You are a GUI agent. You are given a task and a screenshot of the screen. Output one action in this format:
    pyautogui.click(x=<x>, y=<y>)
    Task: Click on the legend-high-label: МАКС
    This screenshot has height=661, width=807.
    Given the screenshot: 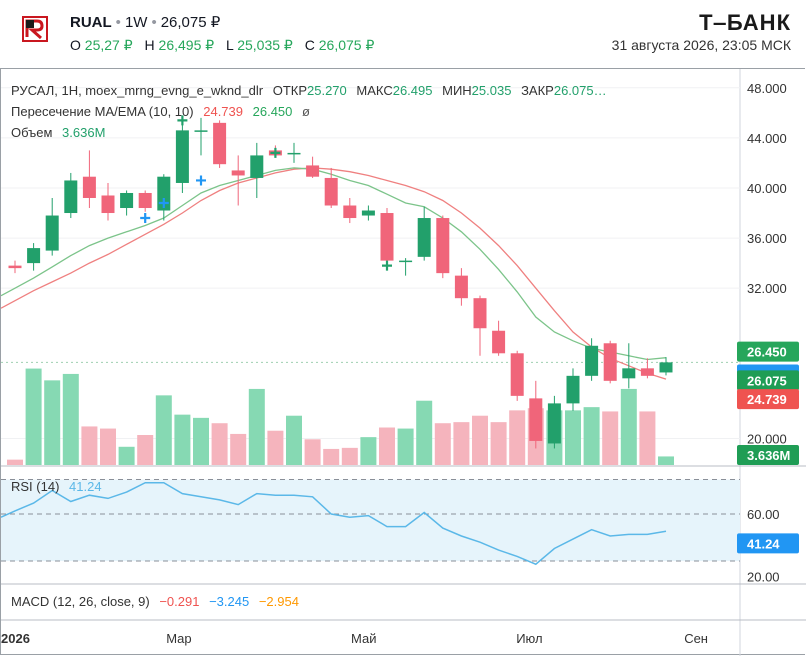 What is the action you would take?
    pyautogui.click(x=374, y=90)
    